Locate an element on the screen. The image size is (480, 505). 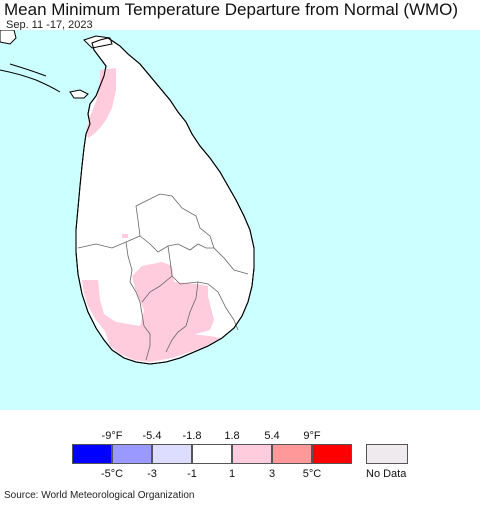
province-boundaries is located at coordinates (163, 277).